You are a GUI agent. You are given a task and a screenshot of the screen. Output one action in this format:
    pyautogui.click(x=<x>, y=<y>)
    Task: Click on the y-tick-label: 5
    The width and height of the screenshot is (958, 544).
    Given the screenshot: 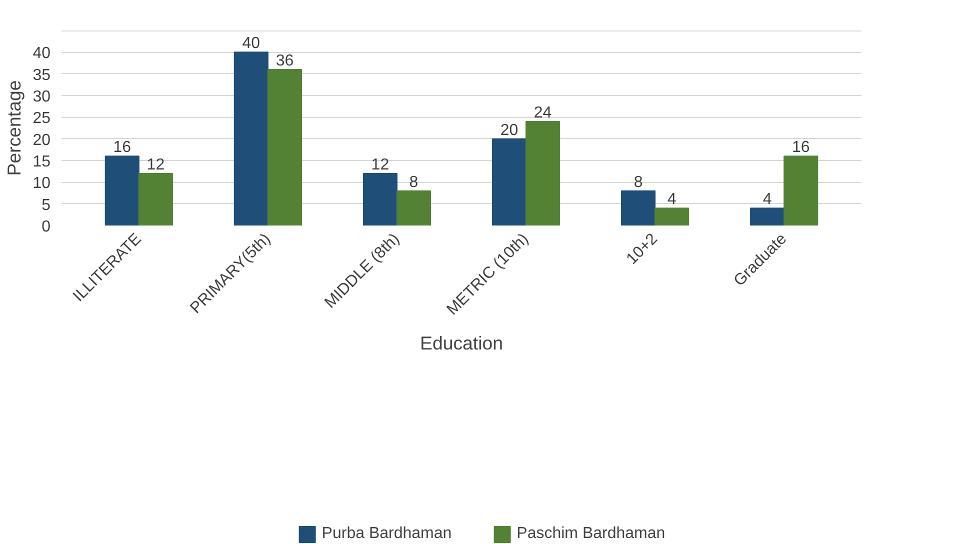 What is the action you would take?
    pyautogui.click(x=46, y=205)
    